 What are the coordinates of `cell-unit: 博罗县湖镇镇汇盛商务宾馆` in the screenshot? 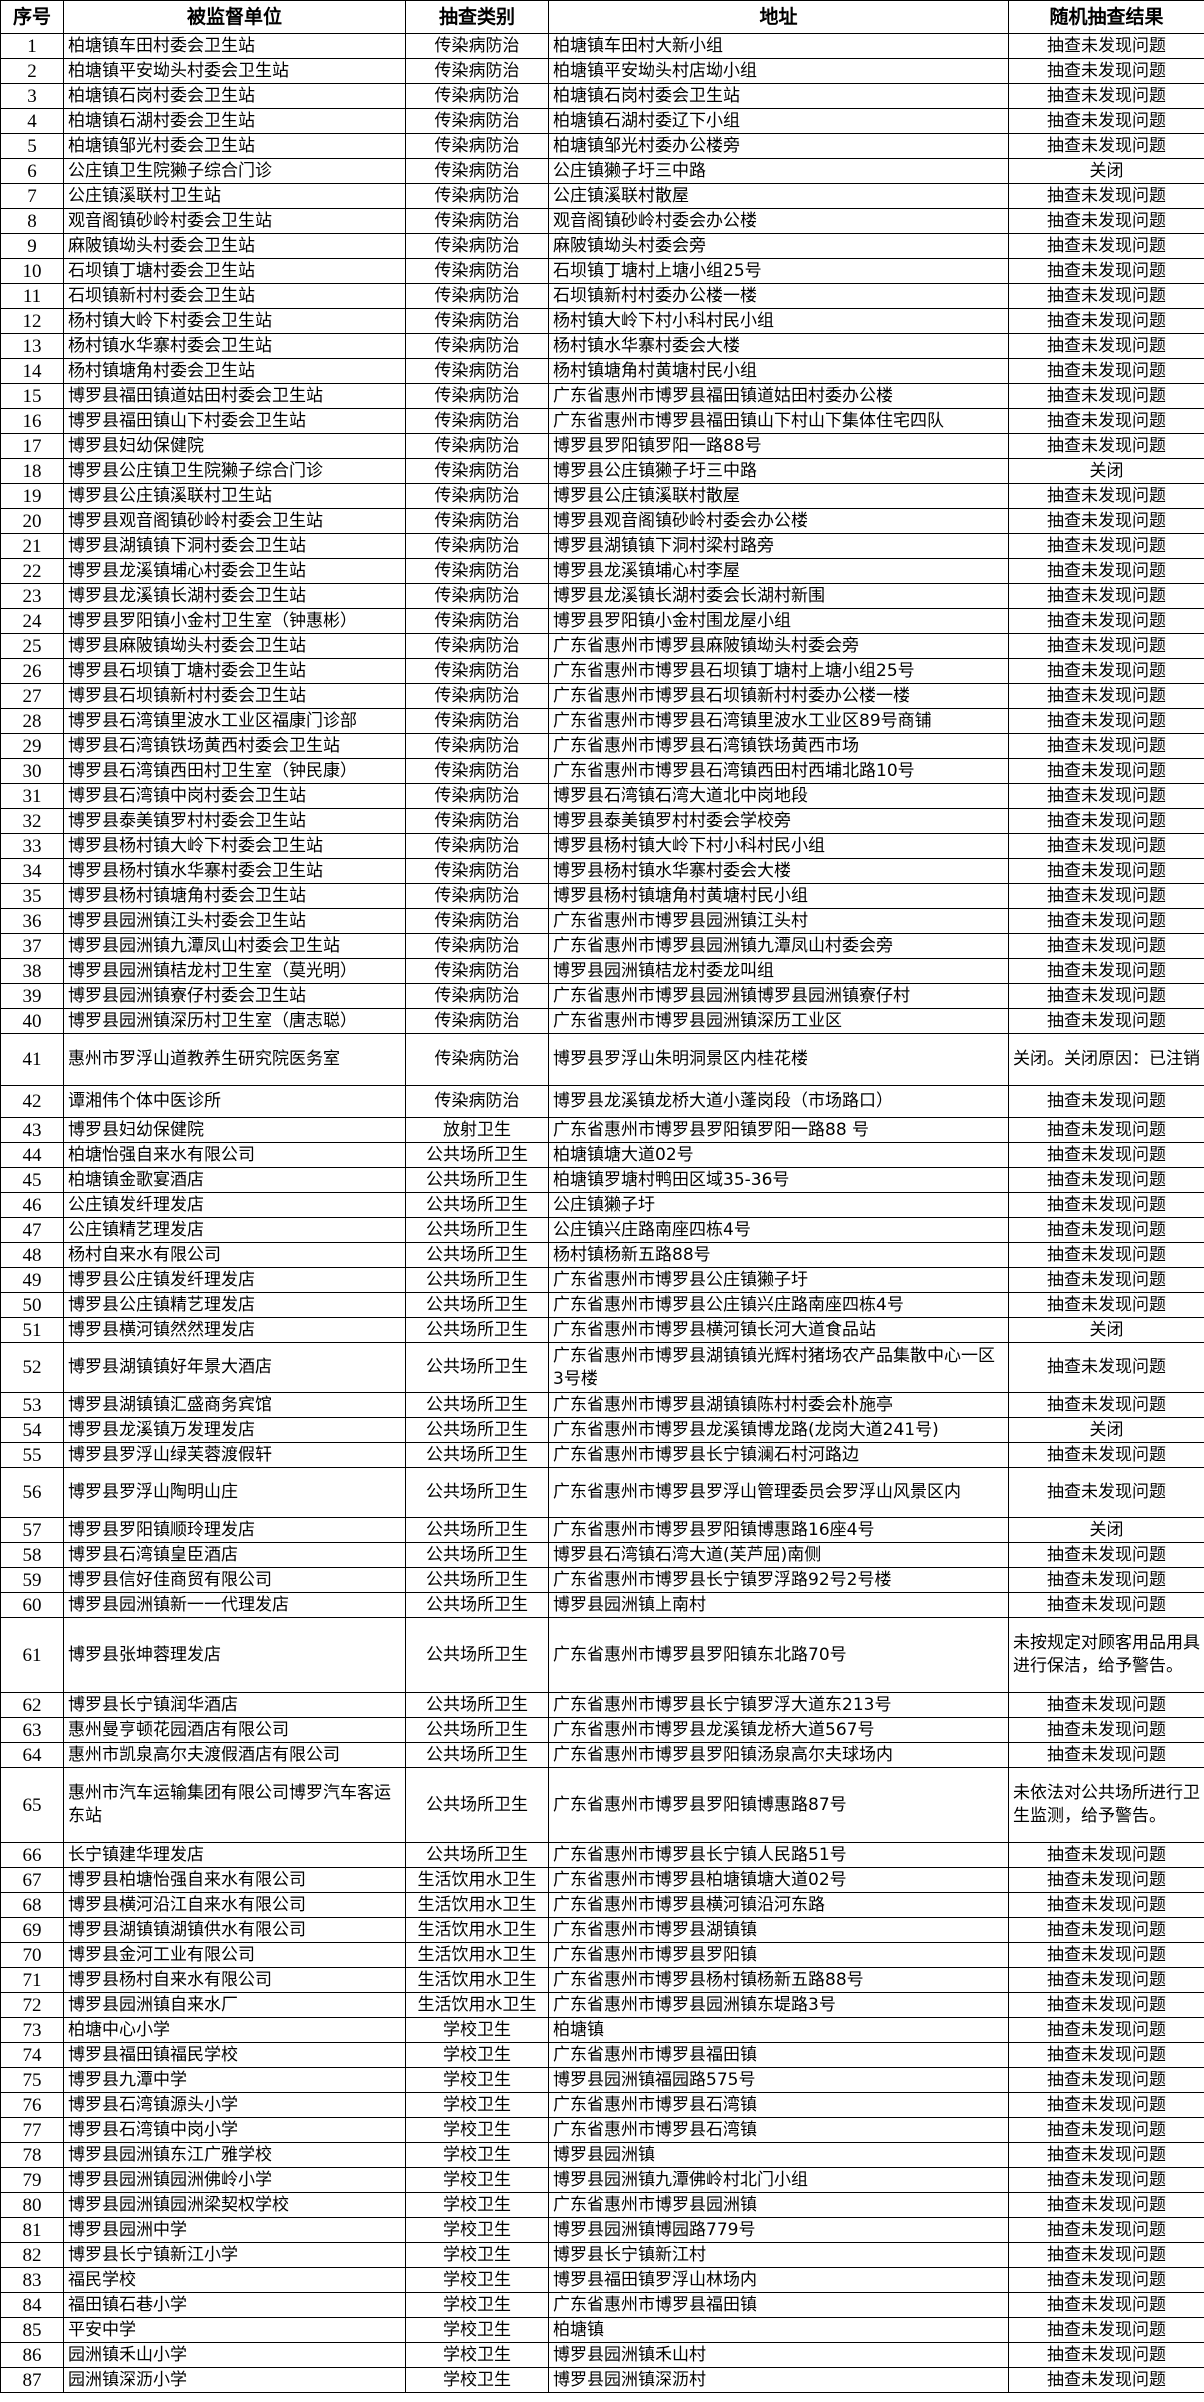 It's located at (234, 1405).